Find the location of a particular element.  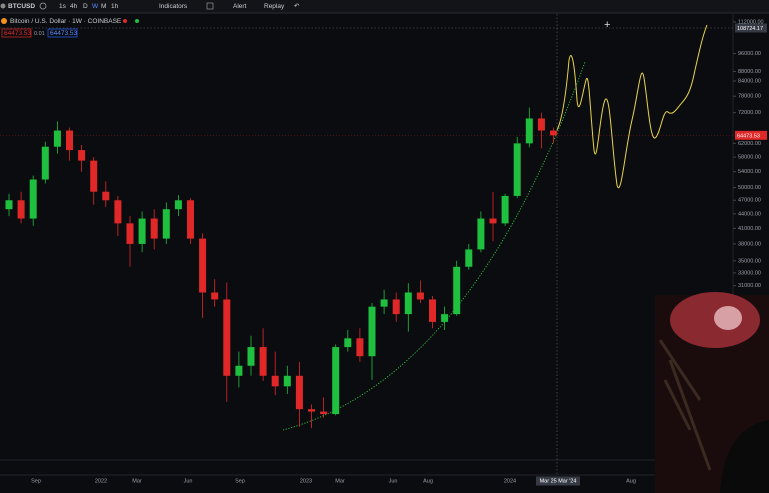

add-symbol is located at coordinates (43, 6).